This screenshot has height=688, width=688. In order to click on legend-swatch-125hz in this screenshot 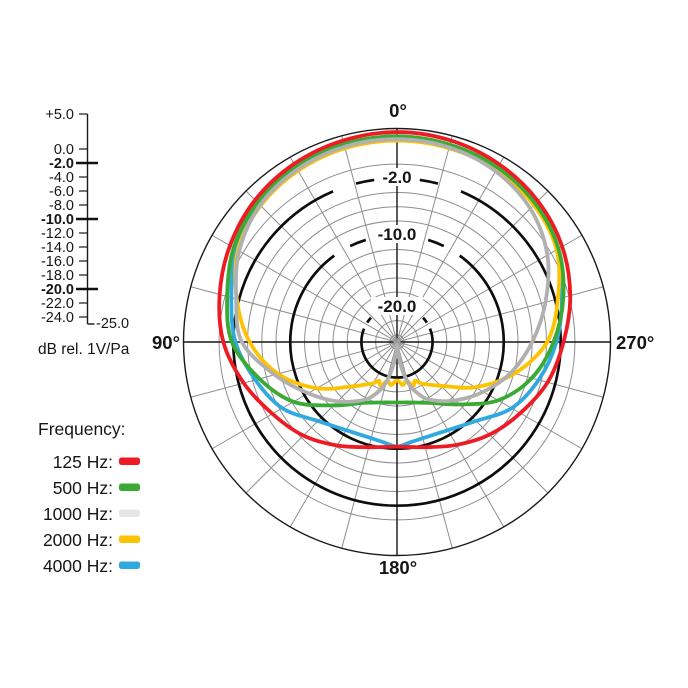, I will do `click(129, 461)`.